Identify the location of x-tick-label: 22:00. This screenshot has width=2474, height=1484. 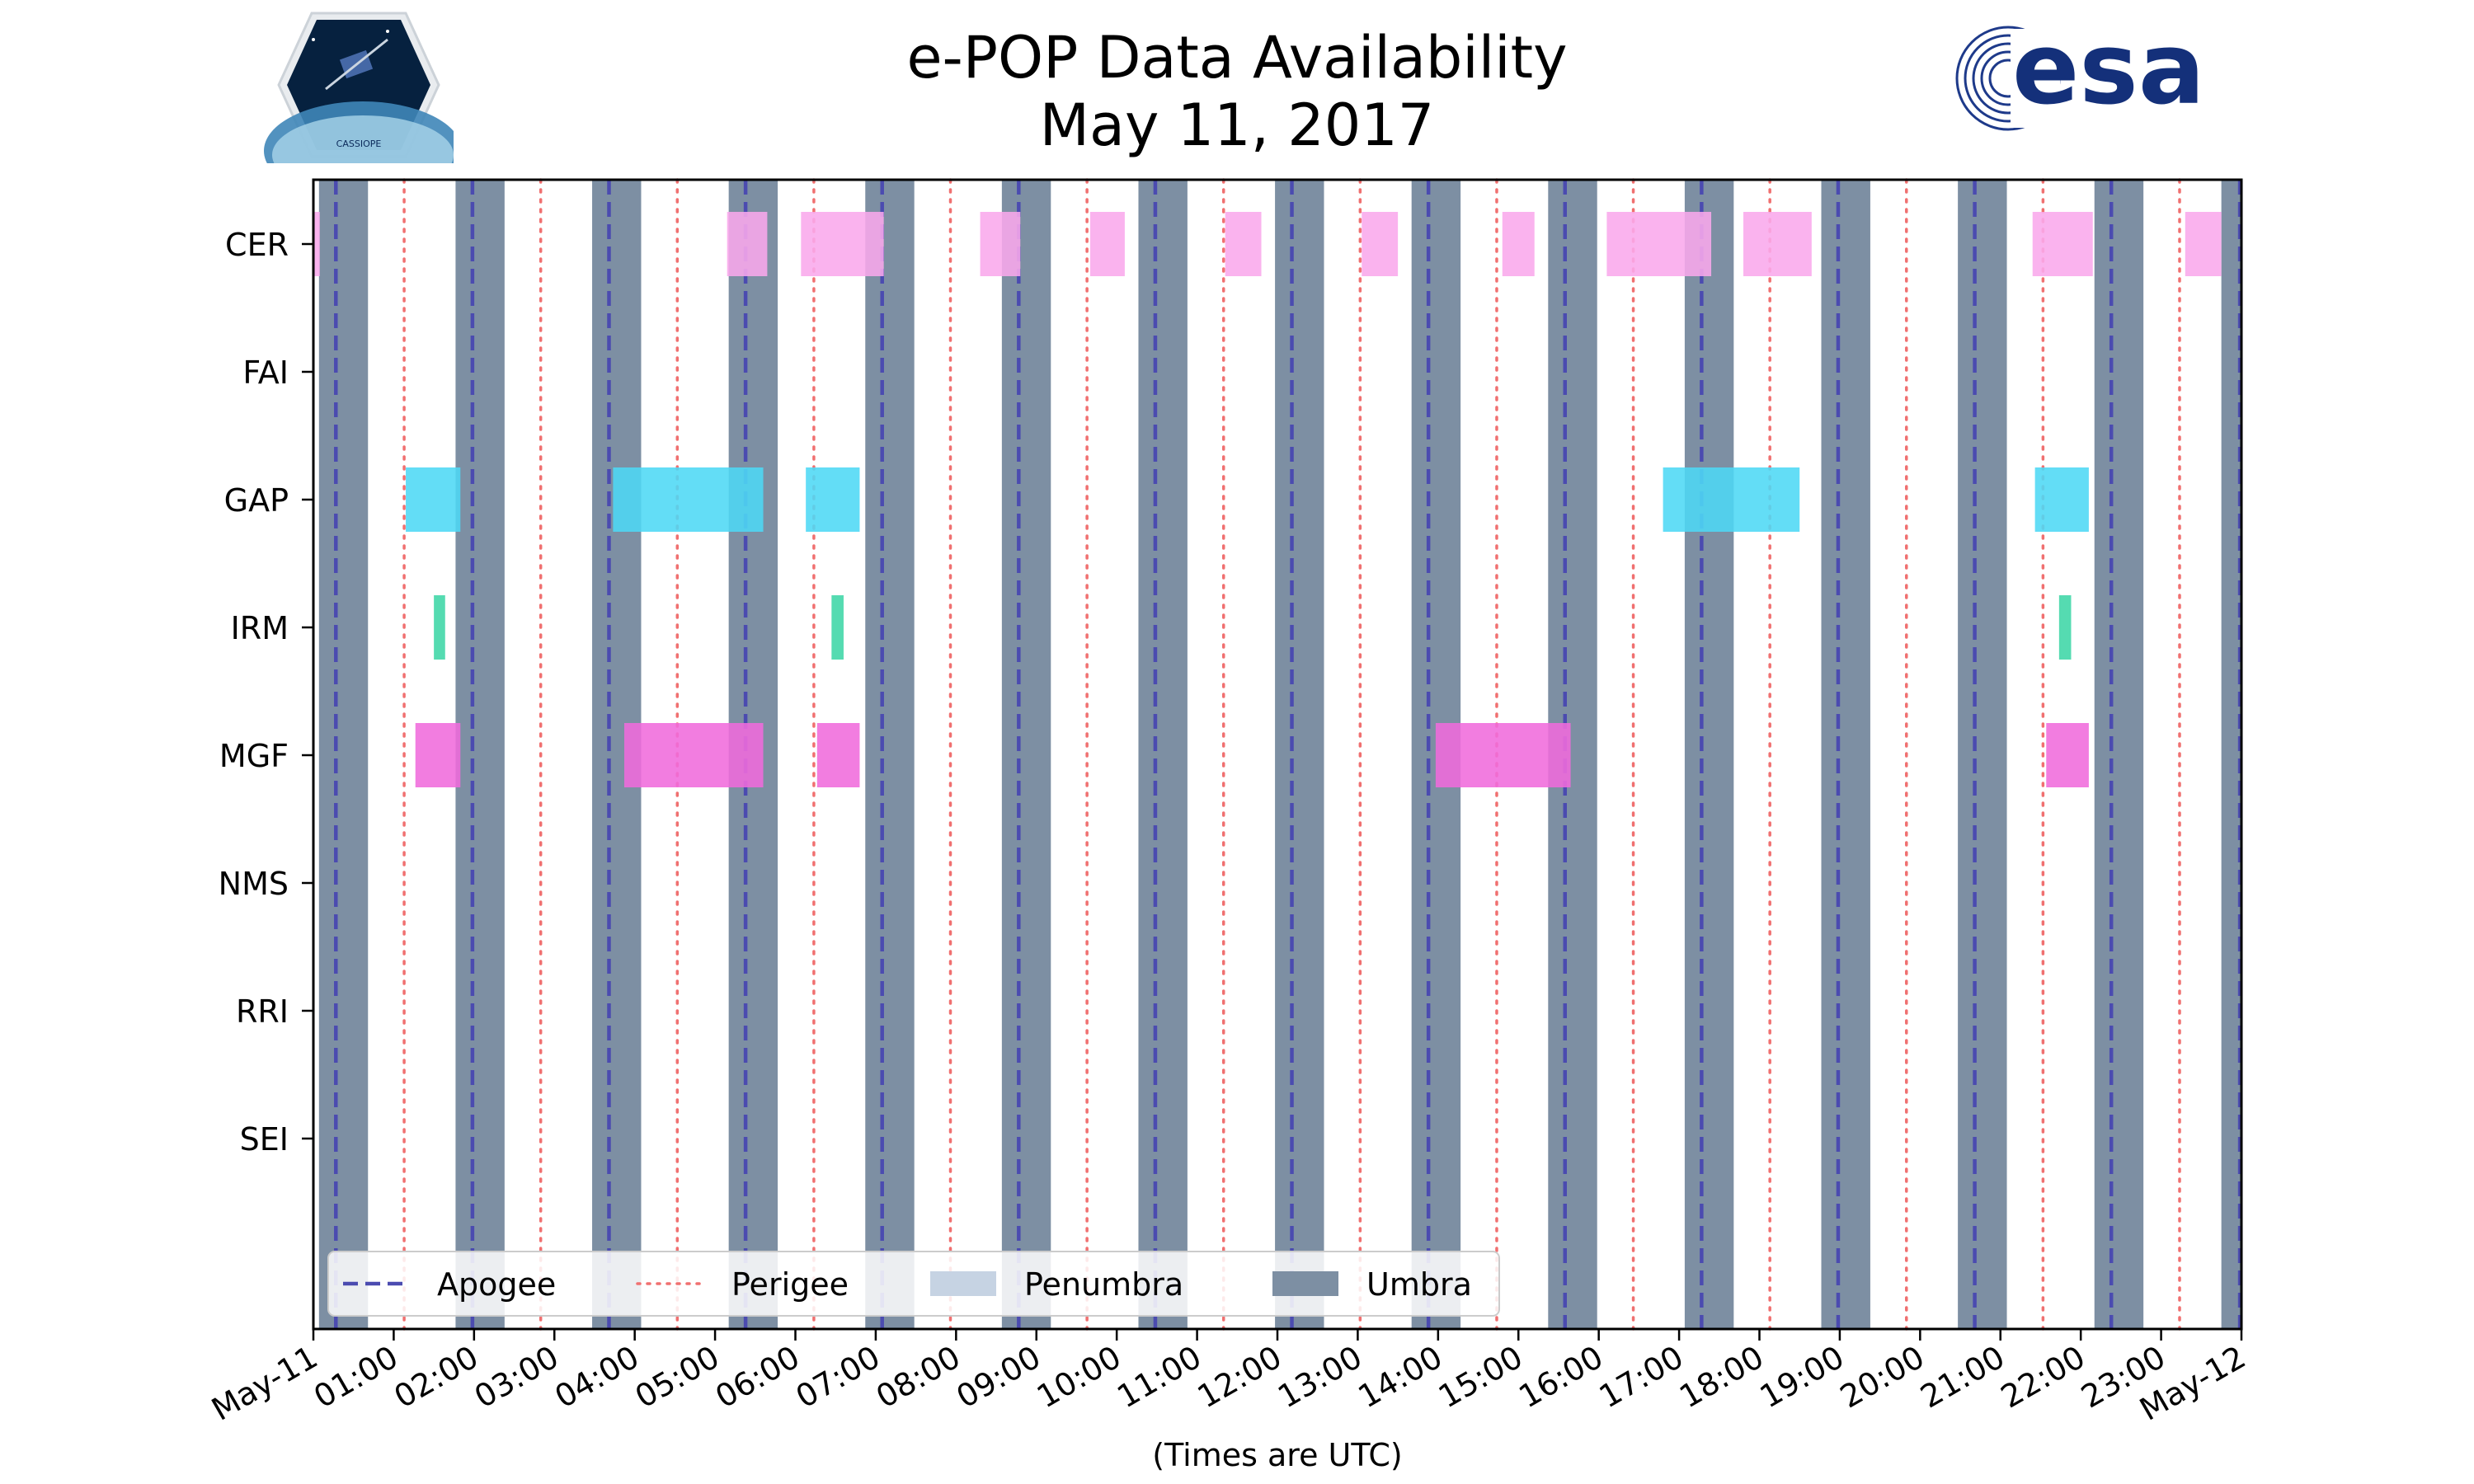
(2043, 1377).